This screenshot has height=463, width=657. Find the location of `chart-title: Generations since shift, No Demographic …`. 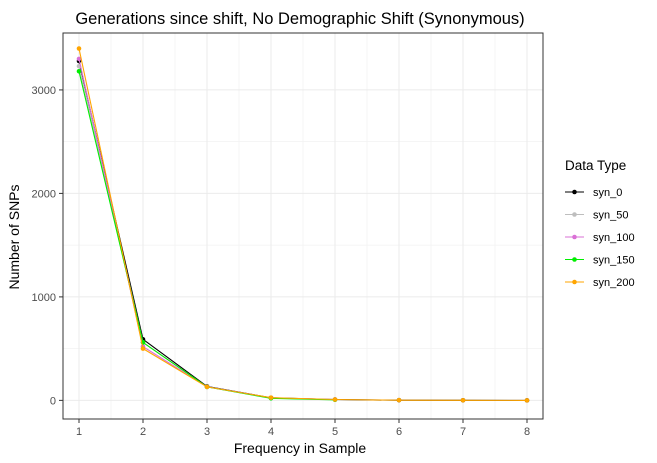

chart-title: Generations since shift, No Demographic … is located at coordinates (299, 19).